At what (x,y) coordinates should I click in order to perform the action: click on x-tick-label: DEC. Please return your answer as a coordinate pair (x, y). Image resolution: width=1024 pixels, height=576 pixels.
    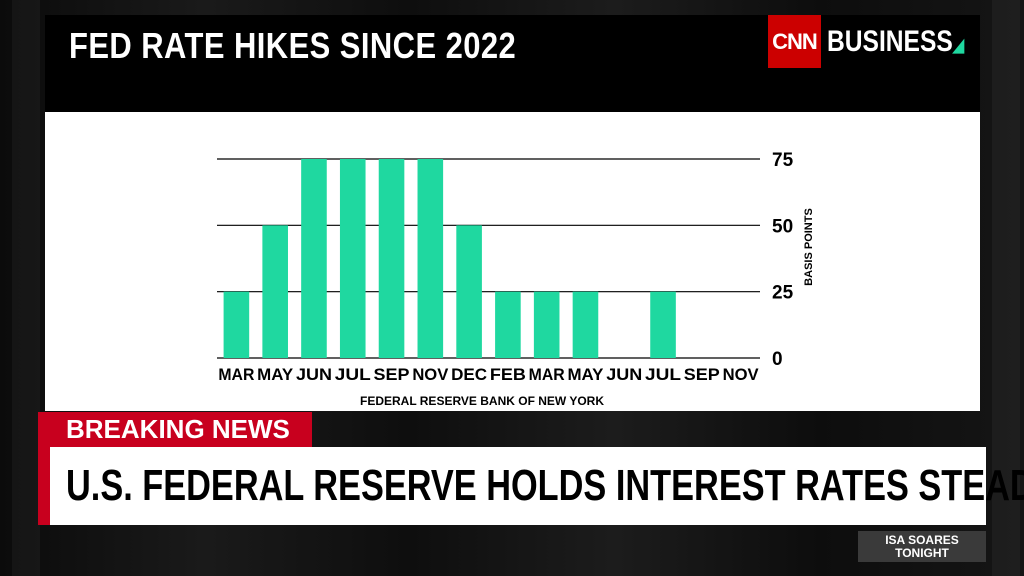
    Looking at the image, I should click on (469, 374).